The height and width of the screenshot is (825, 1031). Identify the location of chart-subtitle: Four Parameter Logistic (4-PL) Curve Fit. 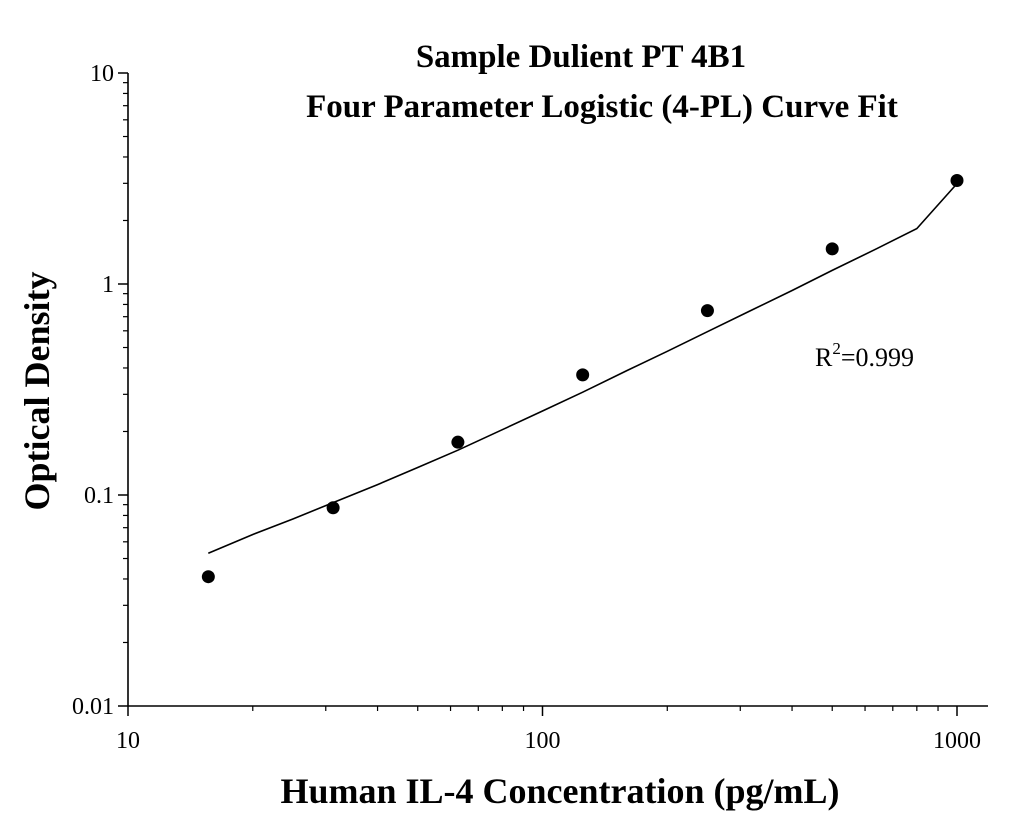
(602, 107).